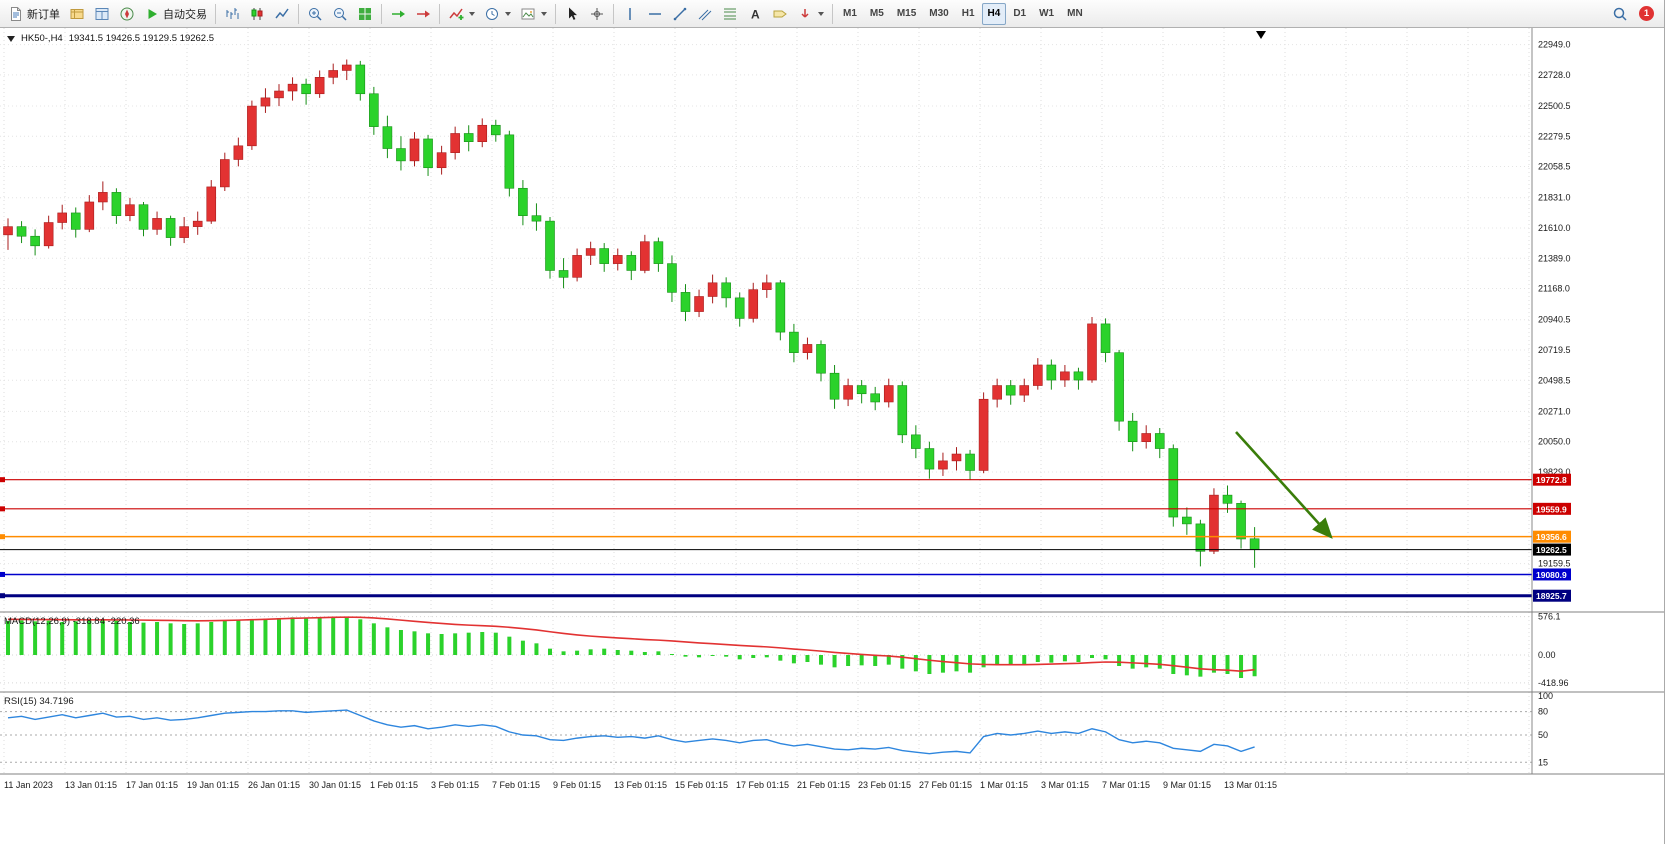 The width and height of the screenshot is (1665, 844). I want to click on svg-text: 26 Jan 01:15, so click(274, 785).